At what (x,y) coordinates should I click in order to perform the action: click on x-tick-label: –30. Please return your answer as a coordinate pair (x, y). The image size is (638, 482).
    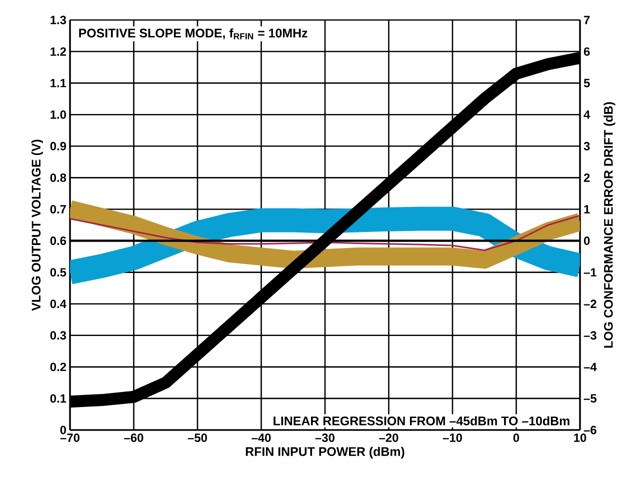
    Looking at the image, I should click on (324, 438).